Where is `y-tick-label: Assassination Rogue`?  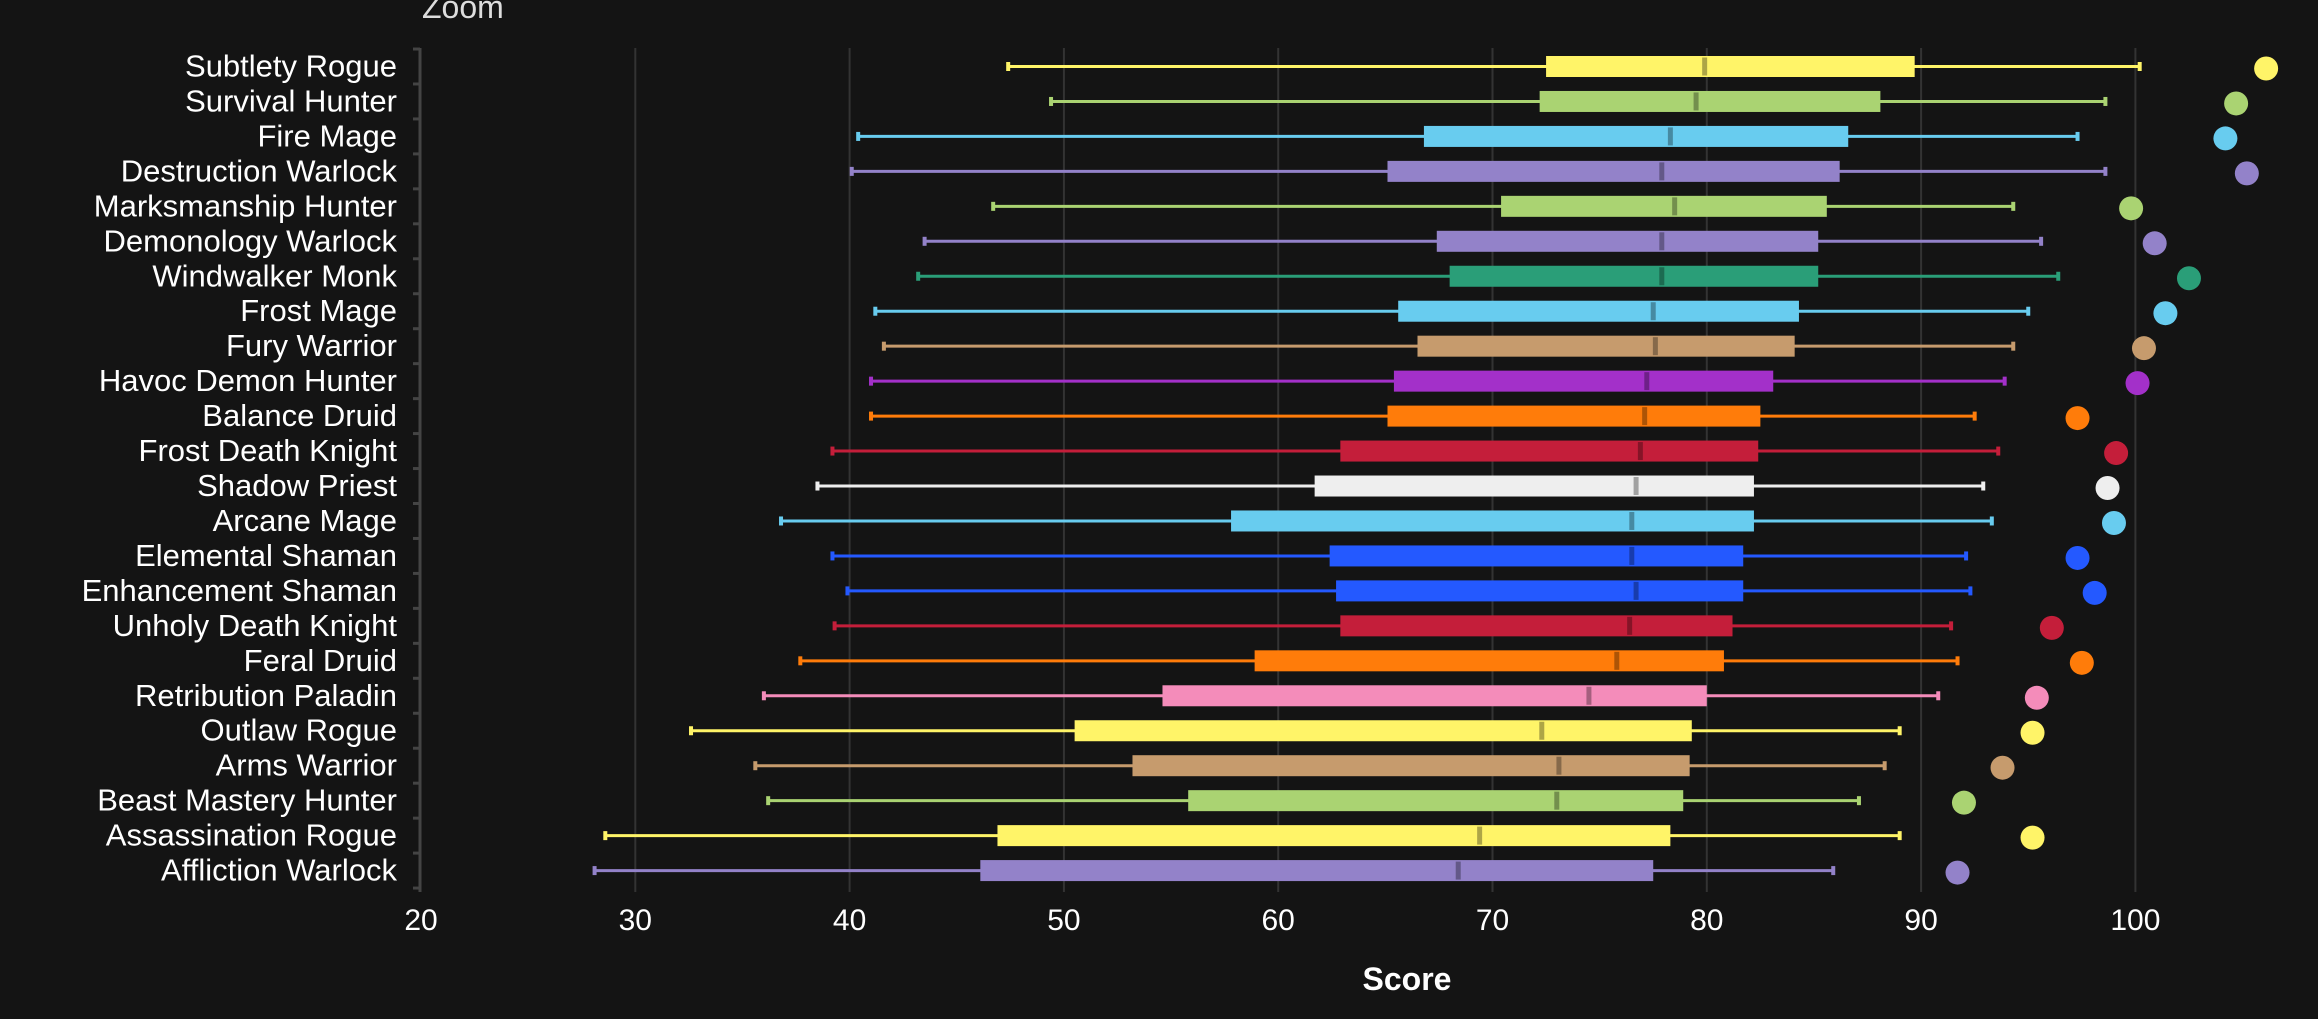
y-tick-label: Assassination Rogue is located at coordinates (251, 835).